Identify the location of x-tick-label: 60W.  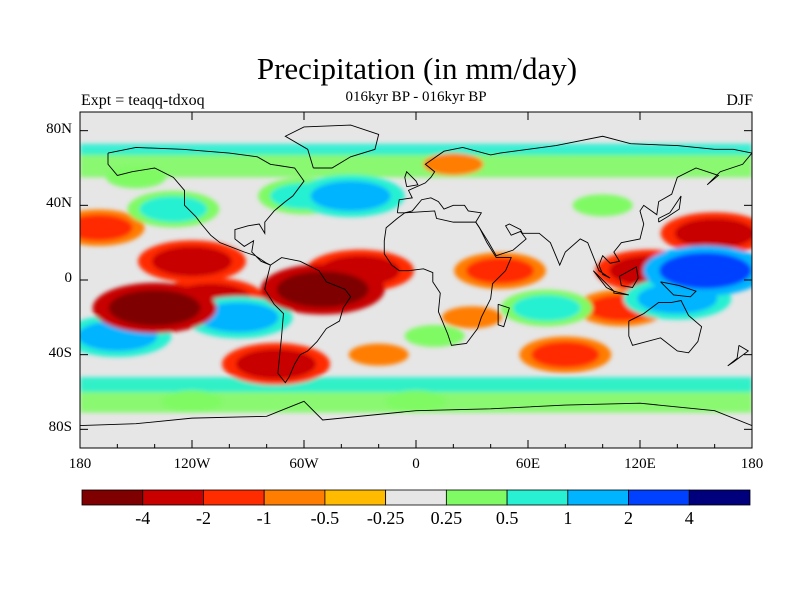
(304, 464).